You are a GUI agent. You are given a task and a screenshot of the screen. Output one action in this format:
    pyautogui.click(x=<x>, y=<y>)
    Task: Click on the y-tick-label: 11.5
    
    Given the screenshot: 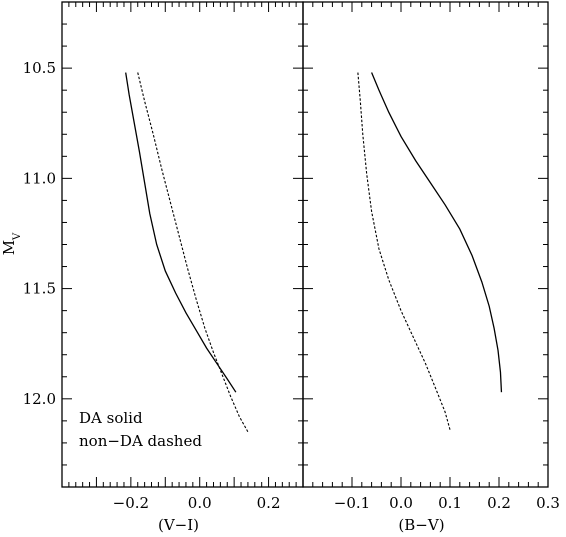 What is the action you would take?
    pyautogui.click(x=39, y=289)
    